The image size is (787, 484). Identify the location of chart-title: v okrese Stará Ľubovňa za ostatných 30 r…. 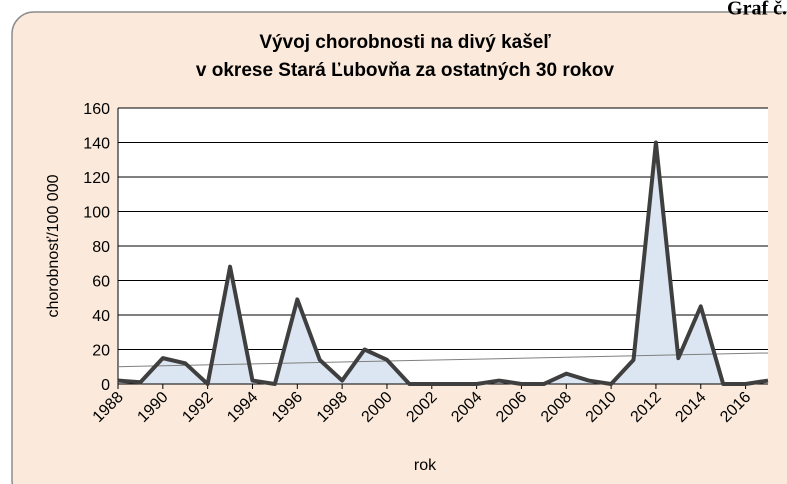
(405, 70).